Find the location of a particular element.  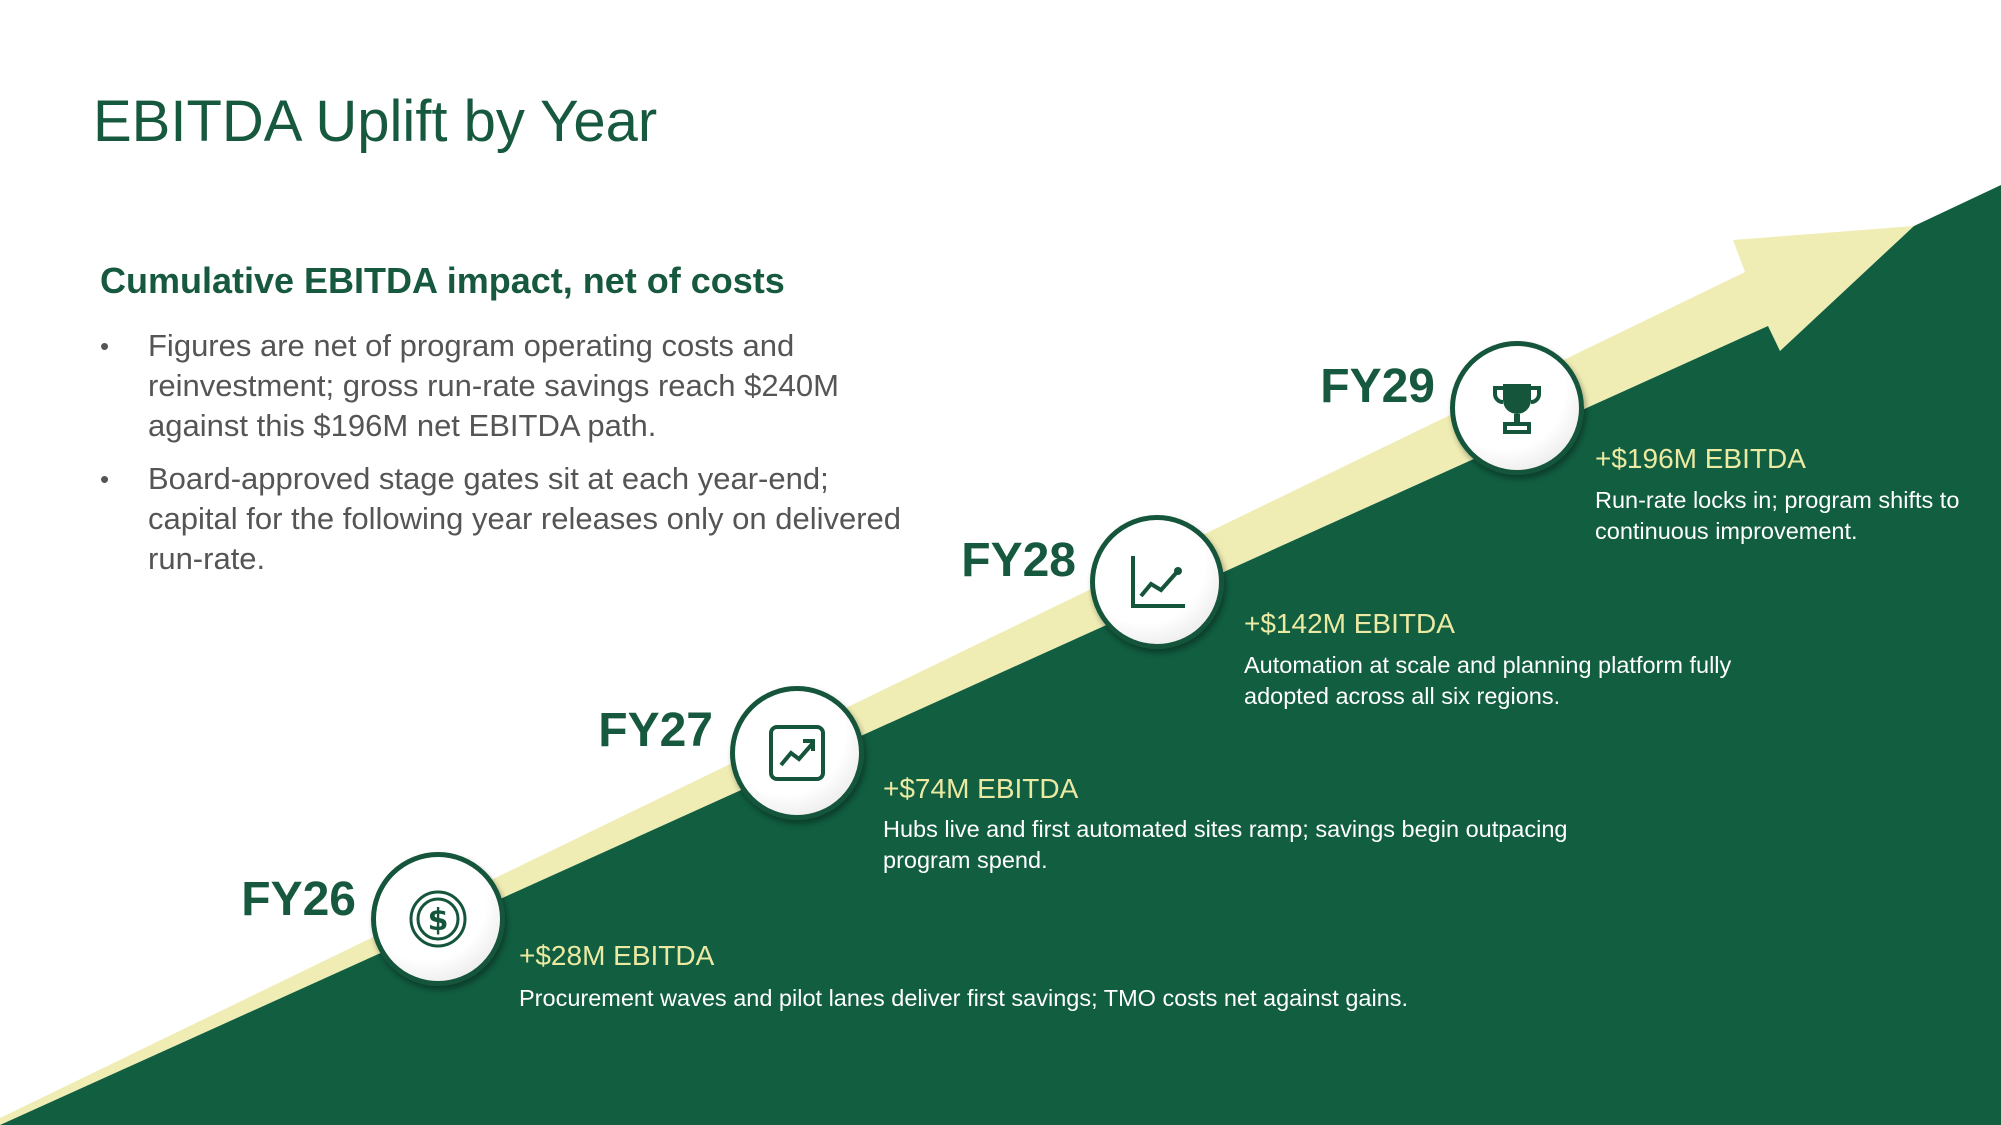

year-label: FY28 is located at coordinates (1018, 560).